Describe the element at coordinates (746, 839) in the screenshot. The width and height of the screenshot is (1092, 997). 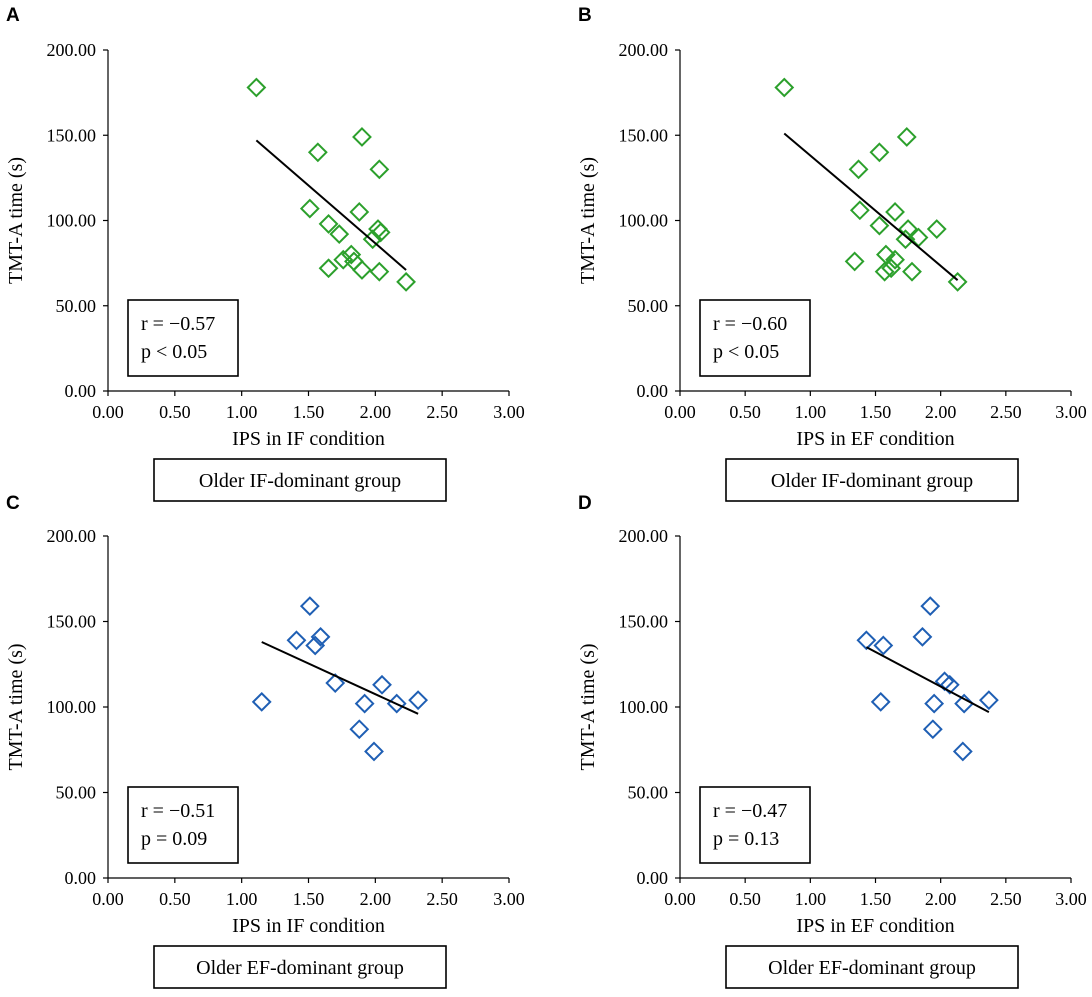
I see `p-value: p = 0.13` at that location.